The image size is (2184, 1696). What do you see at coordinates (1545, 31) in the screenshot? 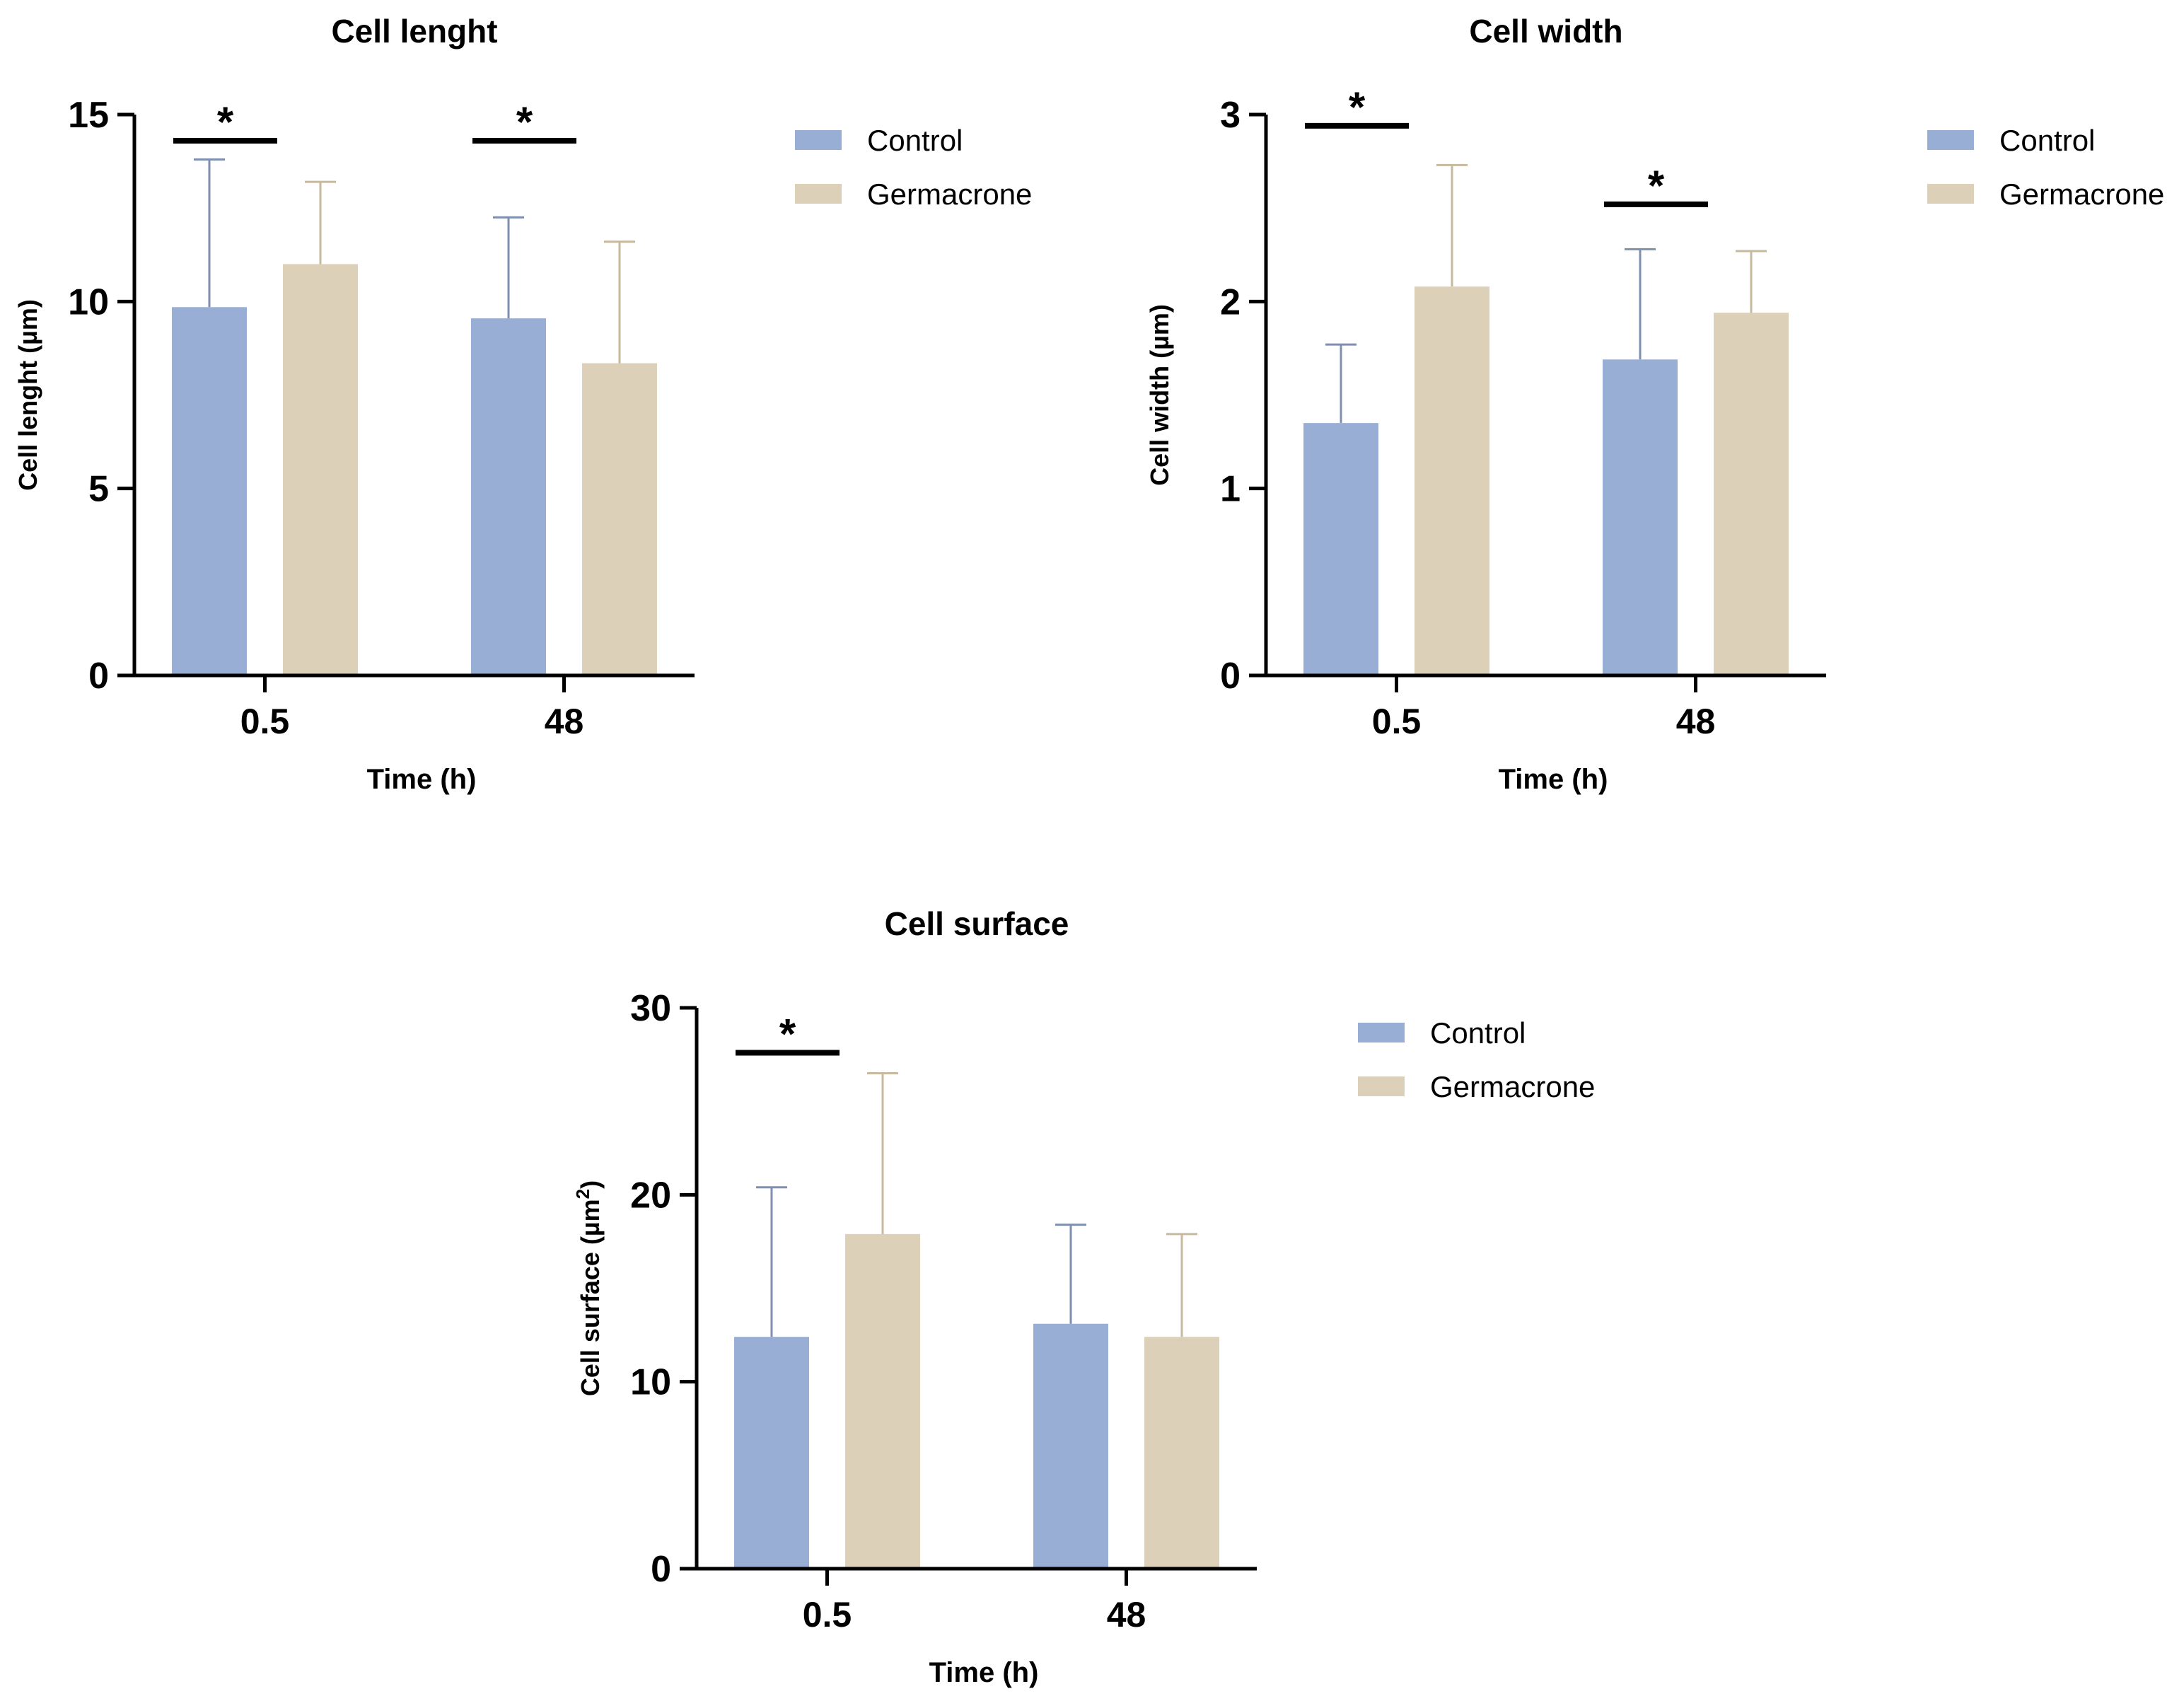
I see `chart-title: Cell width` at bounding box center [1545, 31].